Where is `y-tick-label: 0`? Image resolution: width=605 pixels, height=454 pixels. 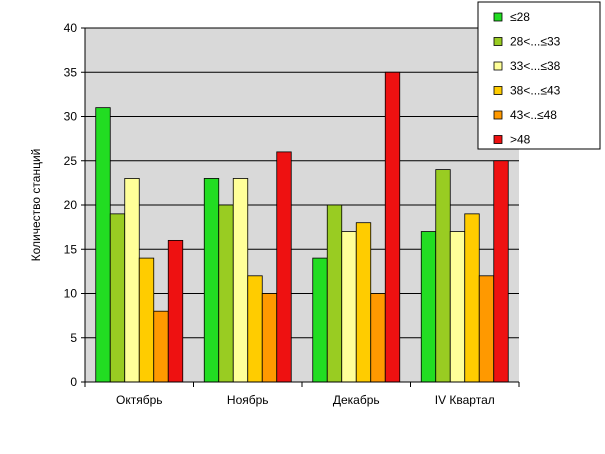 y-tick-label: 0 is located at coordinates (73, 382).